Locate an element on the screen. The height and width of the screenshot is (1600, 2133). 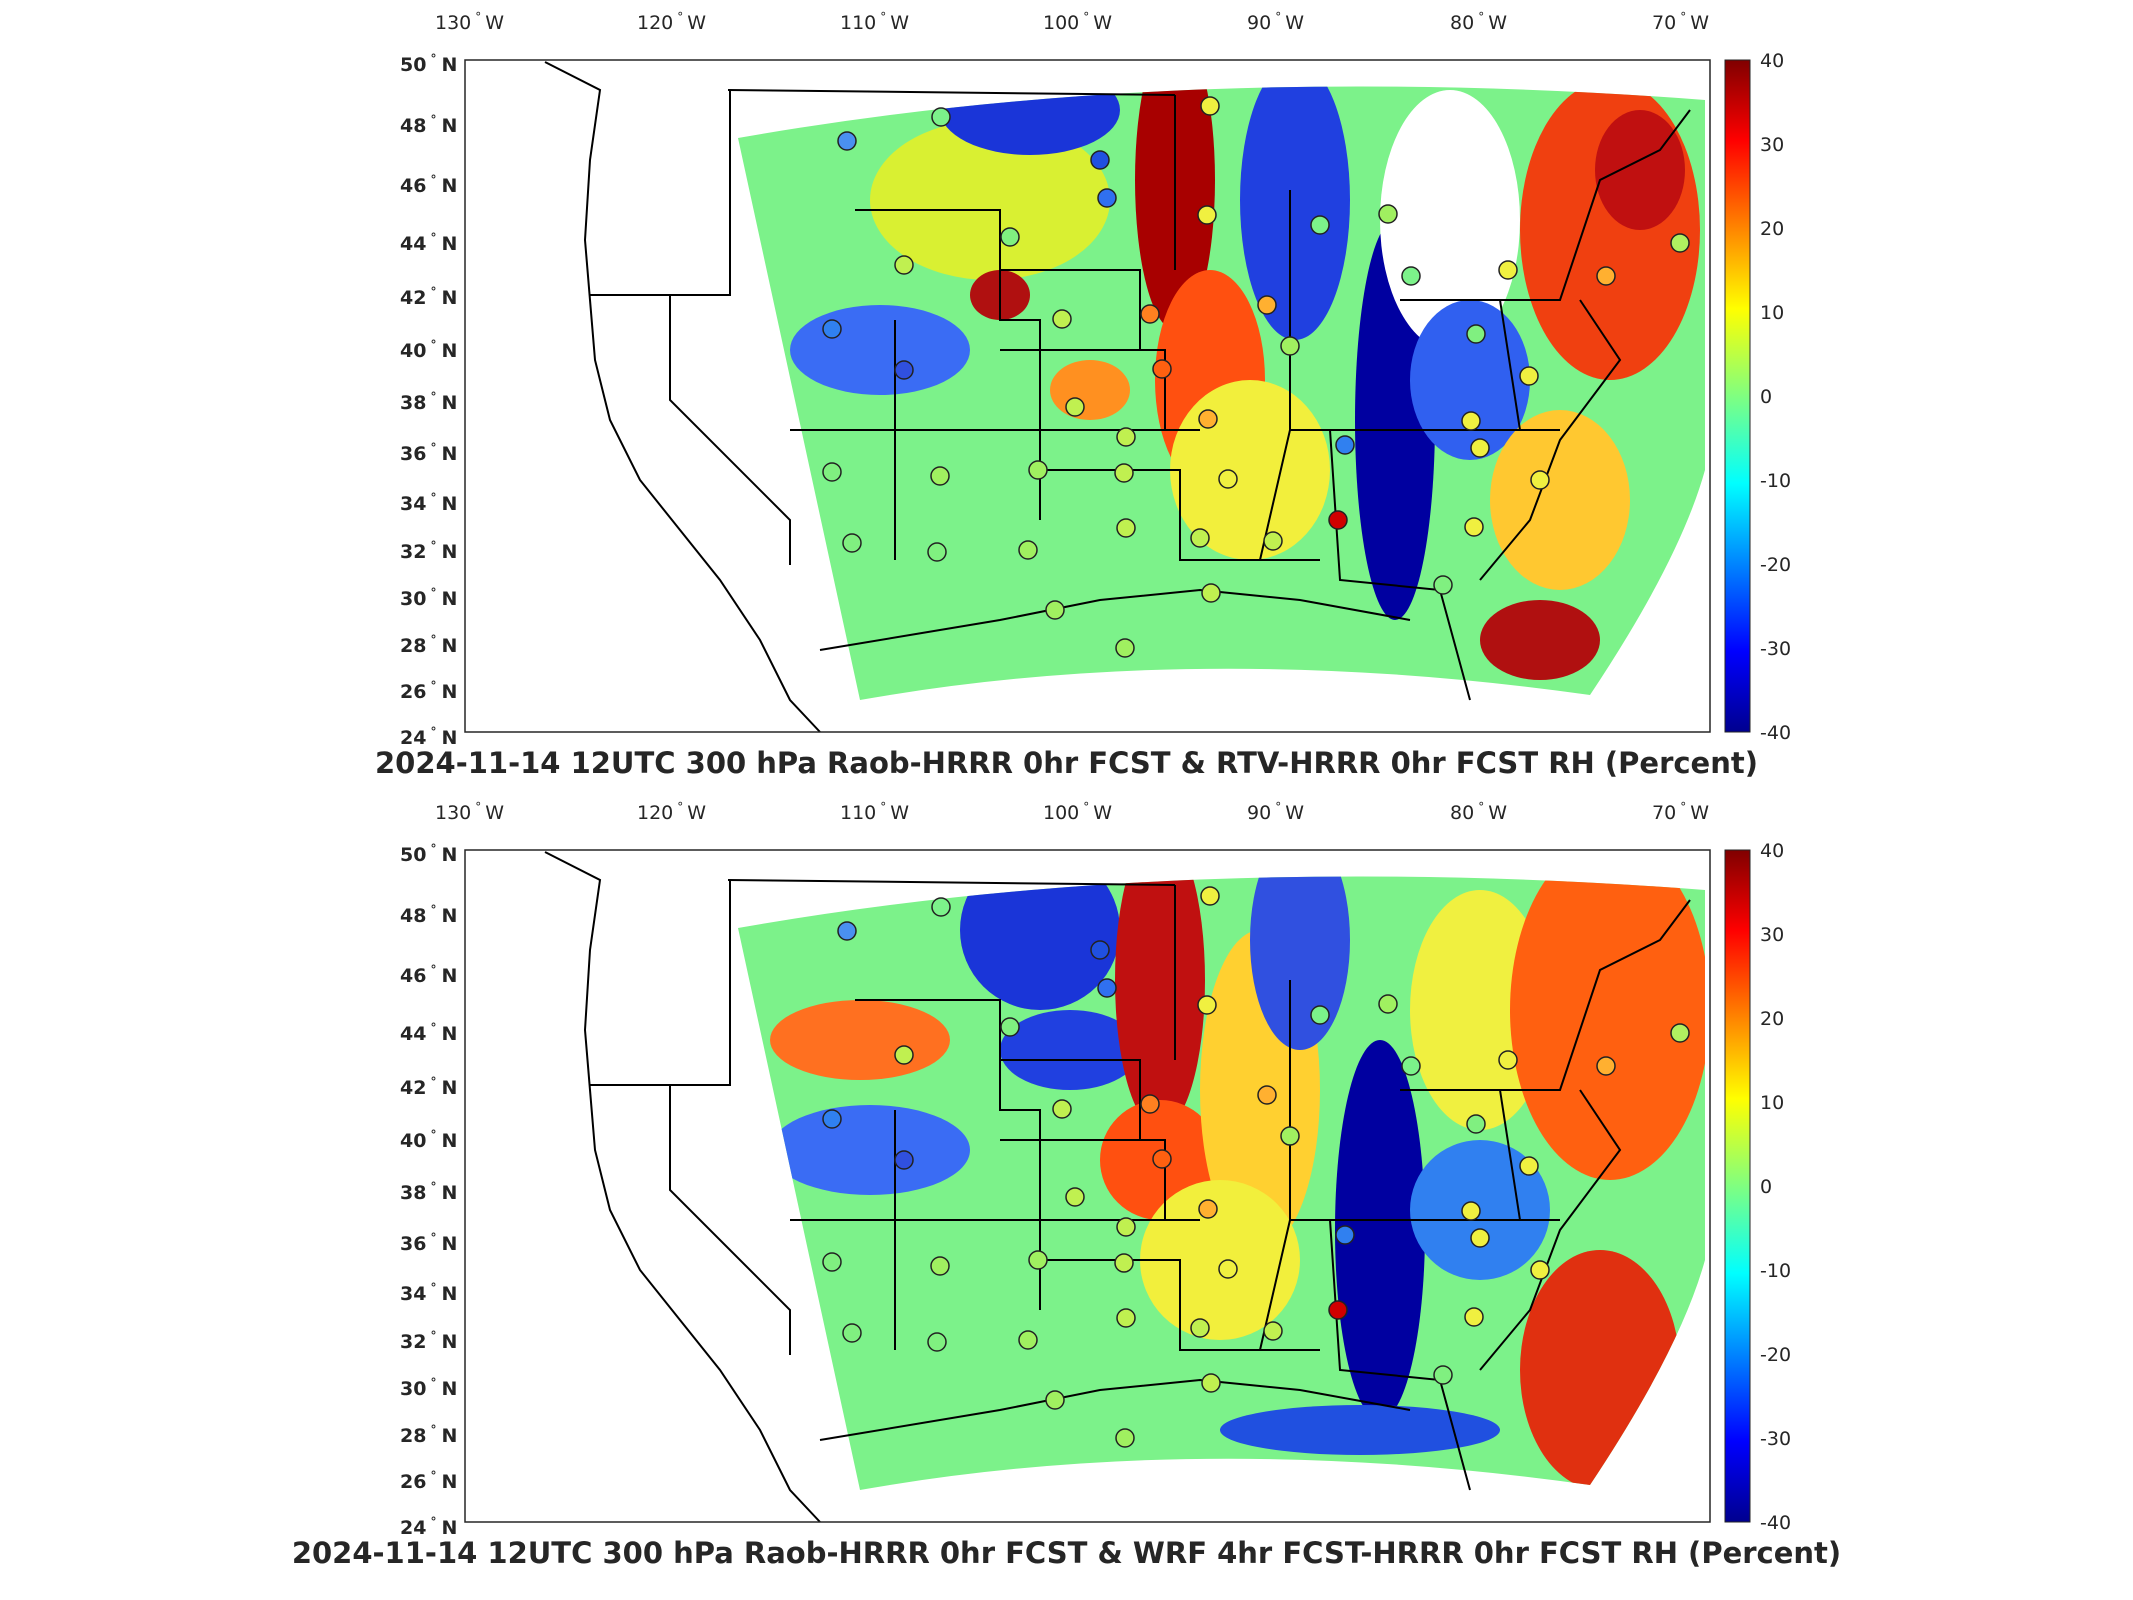
colorbar-top: 40 30 20 10 0 -10 -20 -30 -40 is located at coordinates (1757, 397).